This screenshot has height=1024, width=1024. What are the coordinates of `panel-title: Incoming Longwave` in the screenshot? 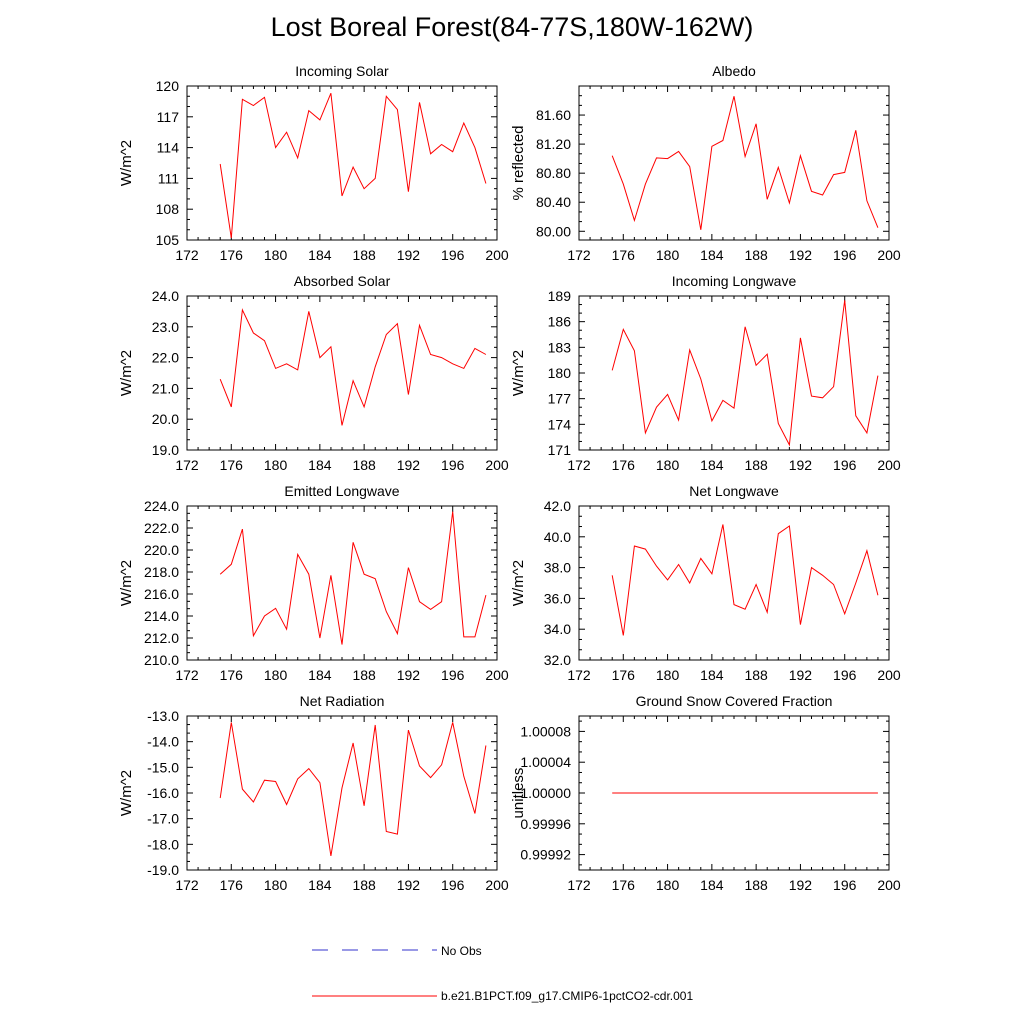 It's located at (734, 281).